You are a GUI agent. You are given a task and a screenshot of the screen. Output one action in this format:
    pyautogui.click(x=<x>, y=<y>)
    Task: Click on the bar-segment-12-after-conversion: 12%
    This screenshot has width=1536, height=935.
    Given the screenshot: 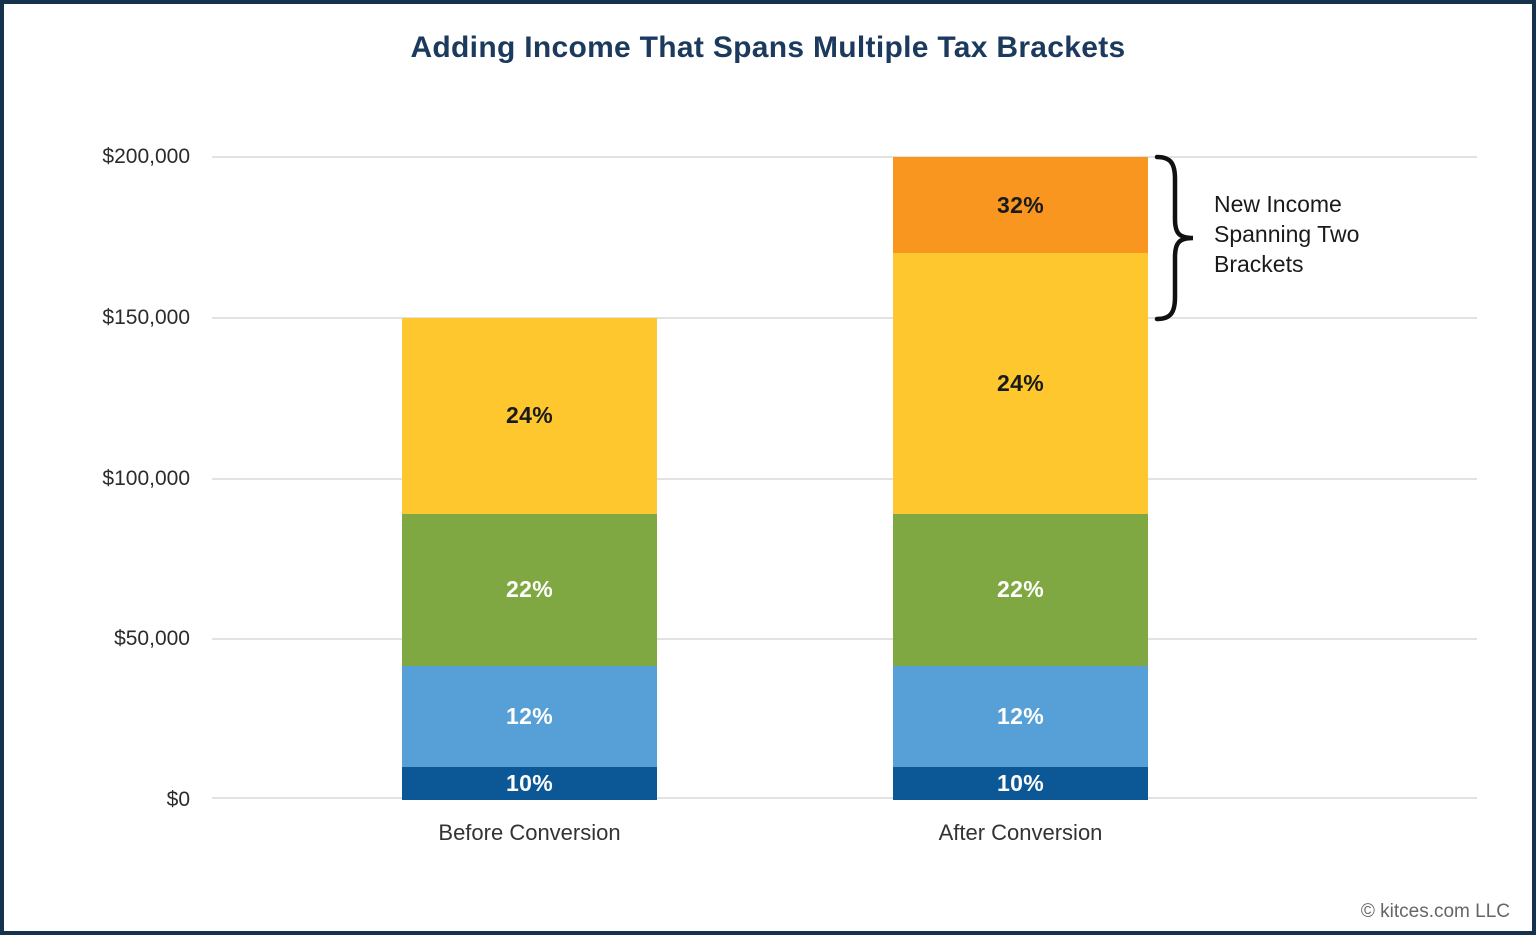 What is the action you would take?
    pyautogui.click(x=1020, y=716)
    